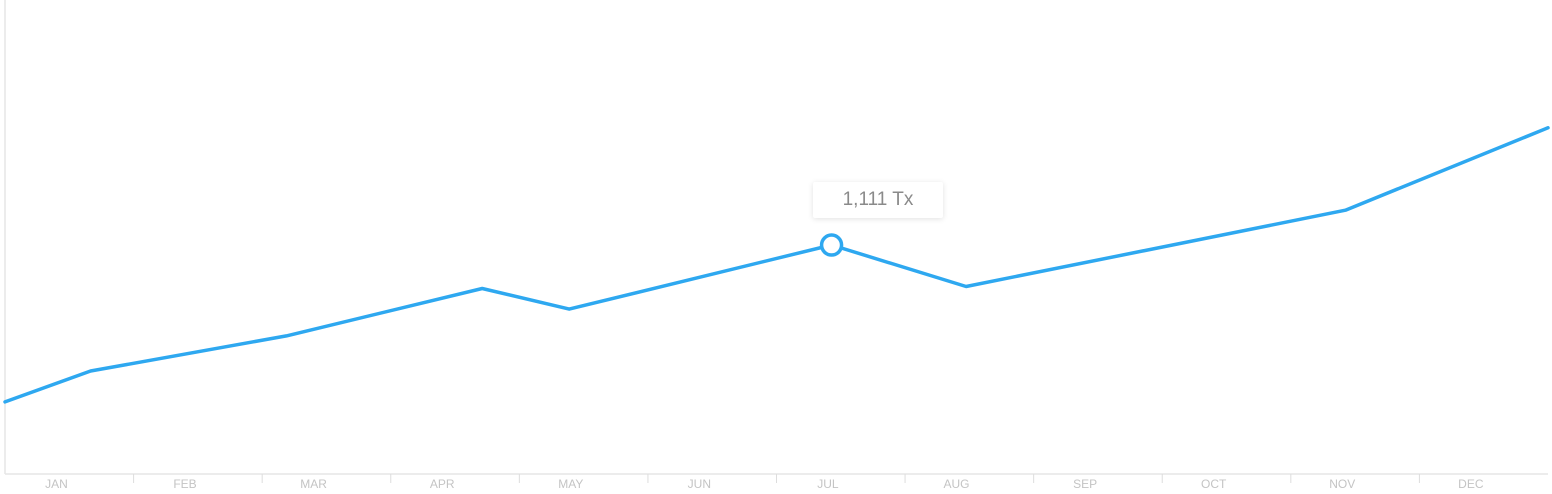 The height and width of the screenshot is (494, 1552). I want to click on x-tick-label: APR, so click(442, 484).